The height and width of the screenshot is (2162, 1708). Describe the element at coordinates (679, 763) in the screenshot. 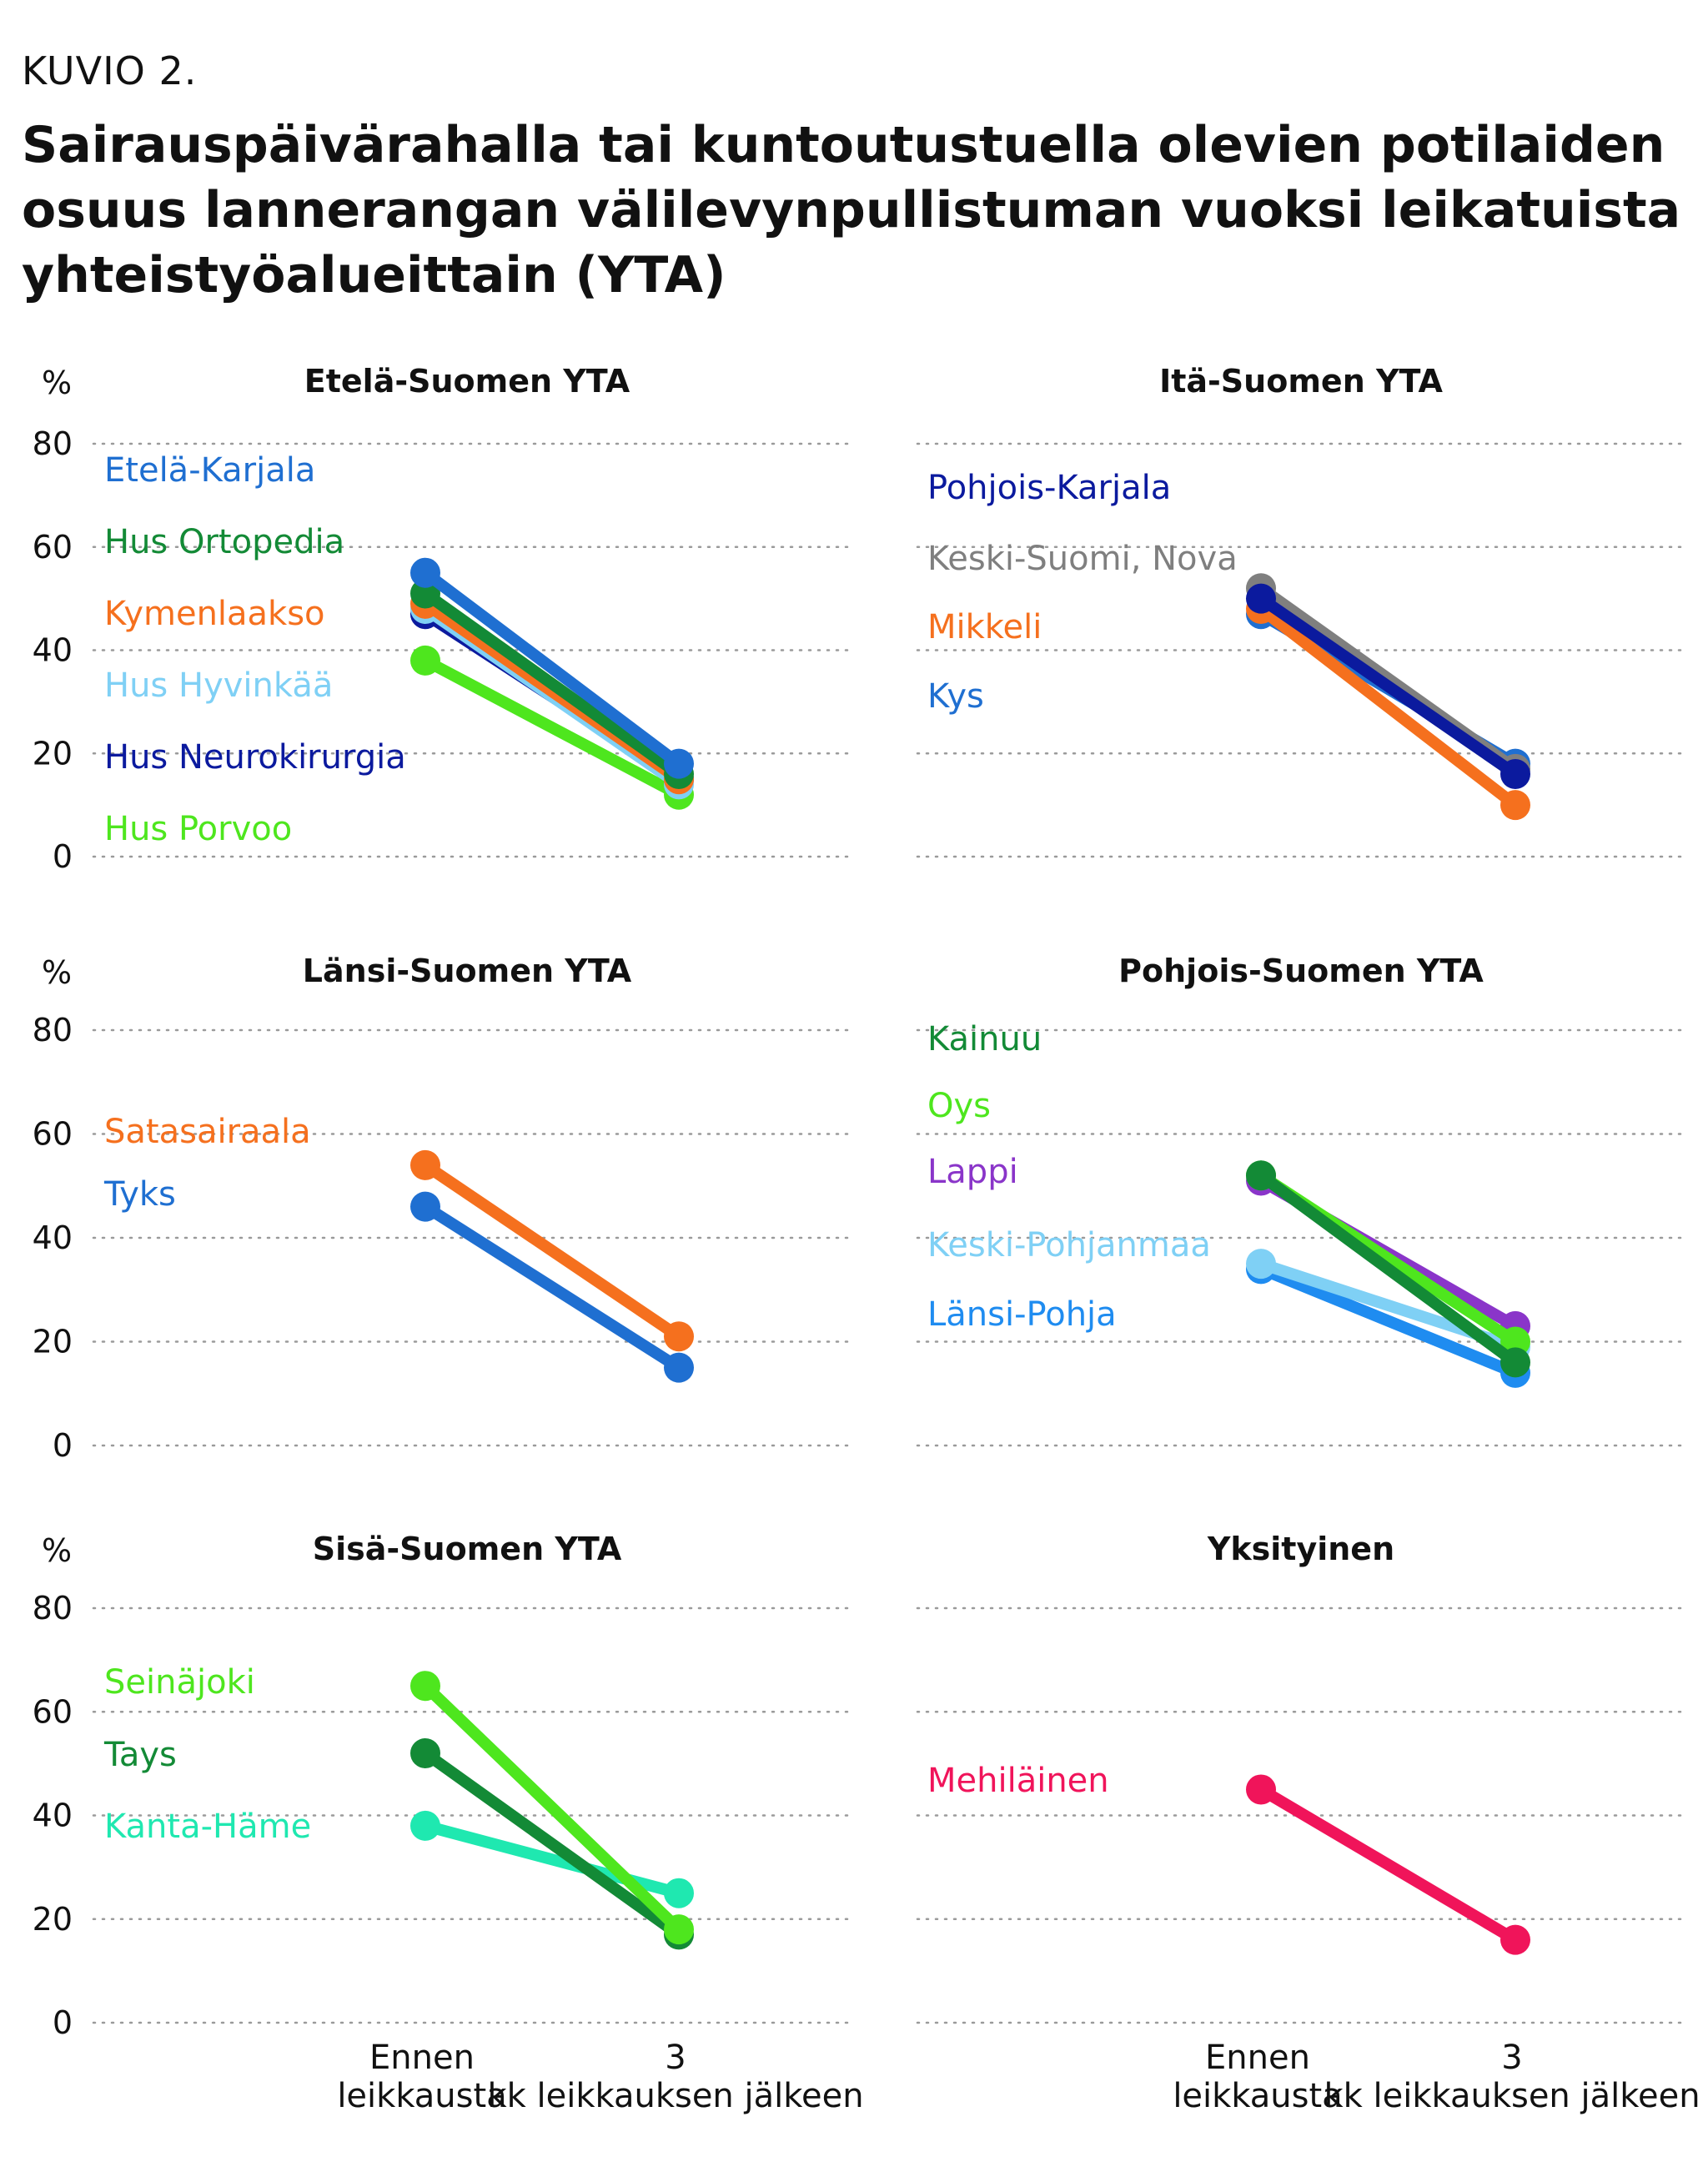

I see `point-etela-karjala-after` at that location.